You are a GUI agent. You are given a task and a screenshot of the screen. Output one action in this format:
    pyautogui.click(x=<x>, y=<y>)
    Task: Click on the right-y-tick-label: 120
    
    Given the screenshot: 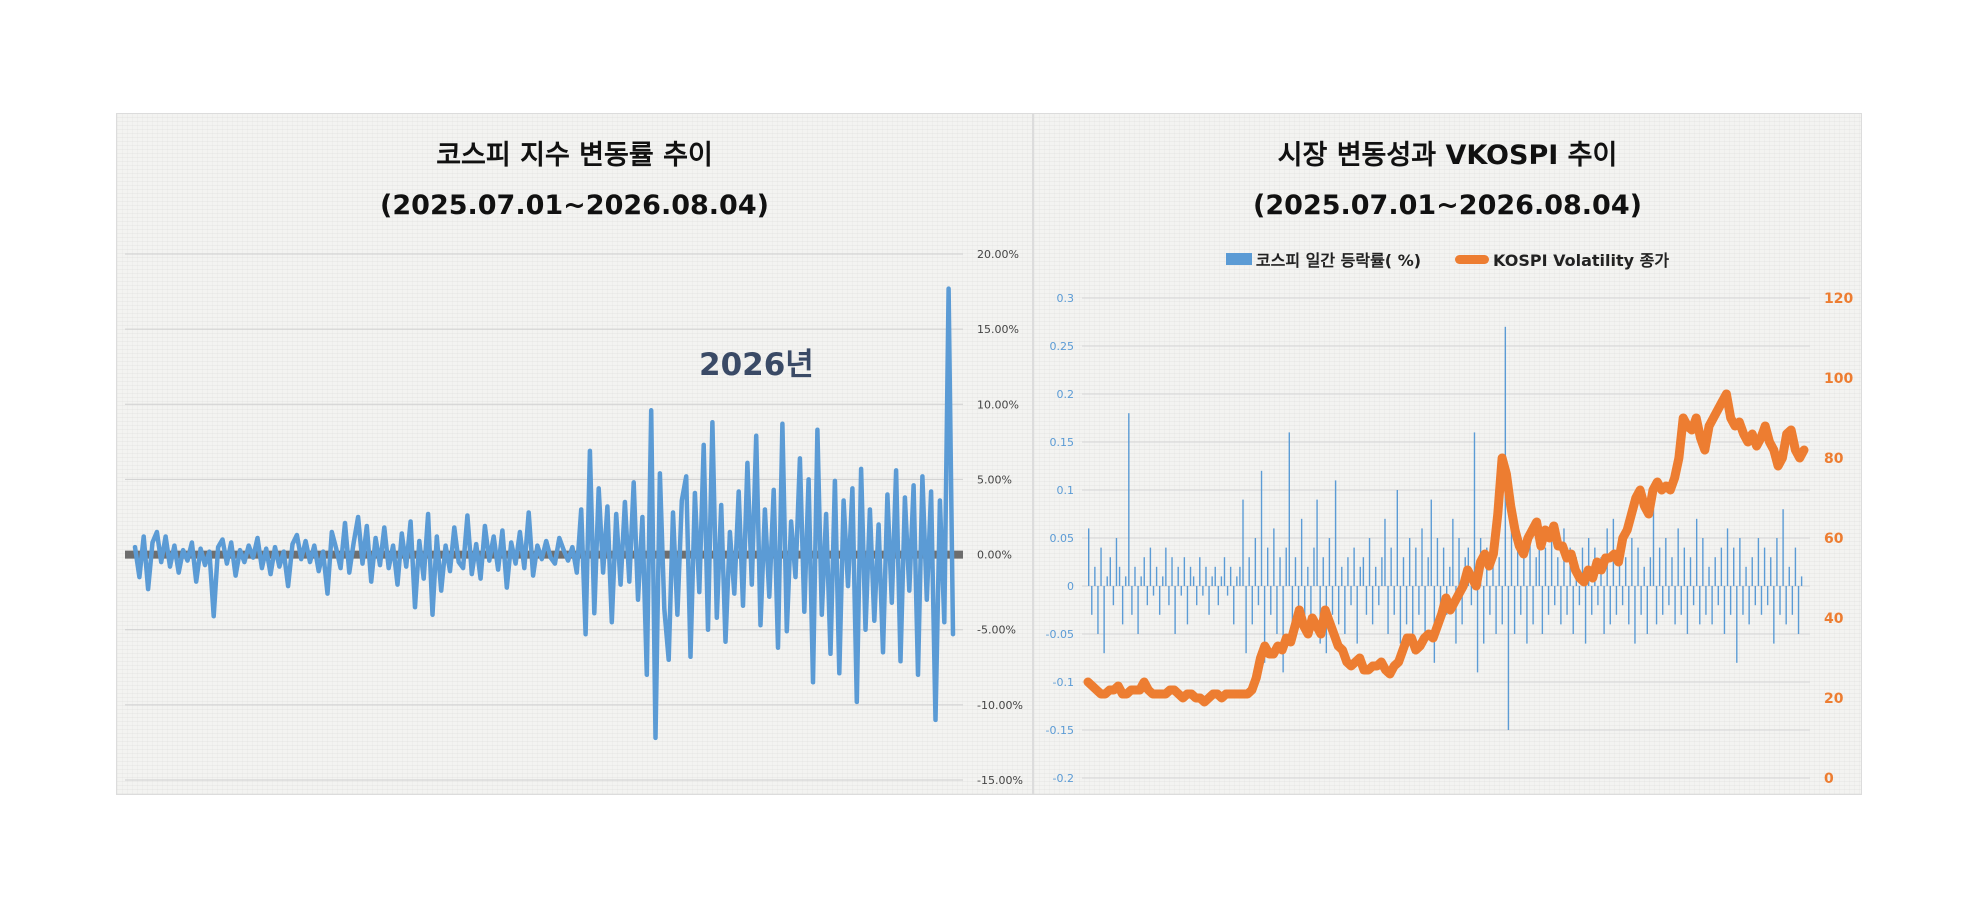 What is the action you would take?
    pyautogui.click(x=1838, y=299)
    